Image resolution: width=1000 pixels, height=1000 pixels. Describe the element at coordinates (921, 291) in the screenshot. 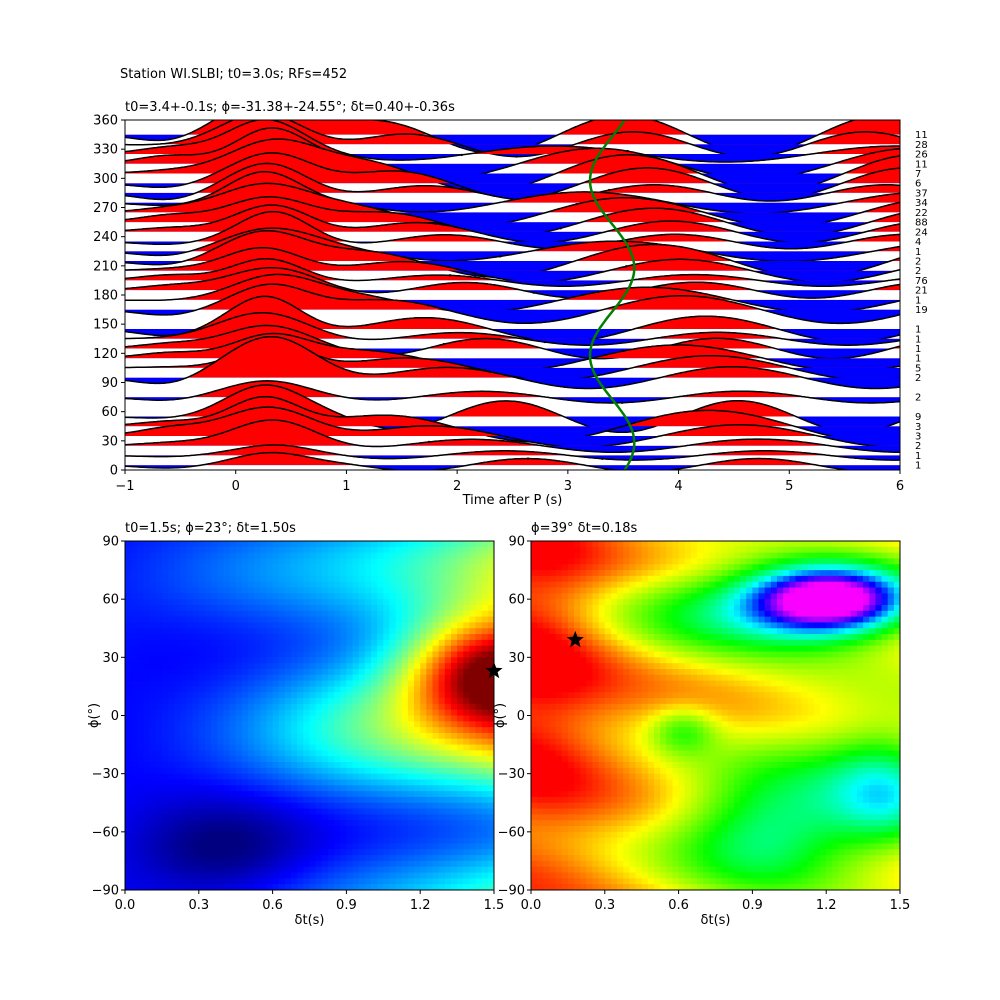

I see `trace-count-label: 21` at that location.